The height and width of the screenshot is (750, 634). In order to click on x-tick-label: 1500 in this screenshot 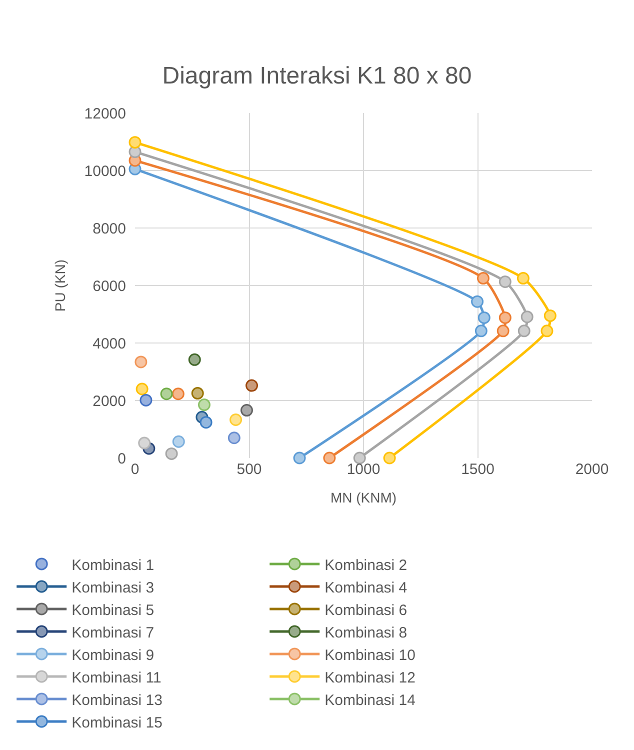, I will do `click(477, 469)`.